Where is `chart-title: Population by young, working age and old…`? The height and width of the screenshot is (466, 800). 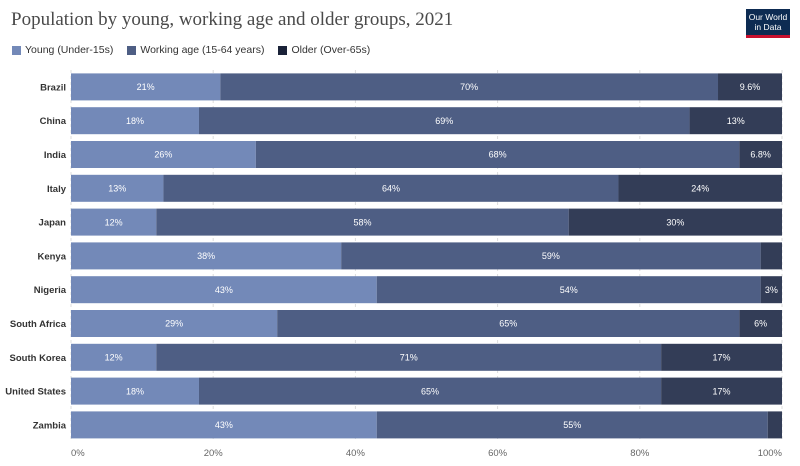 chart-title: Population by young, working age and old… is located at coordinates (232, 19).